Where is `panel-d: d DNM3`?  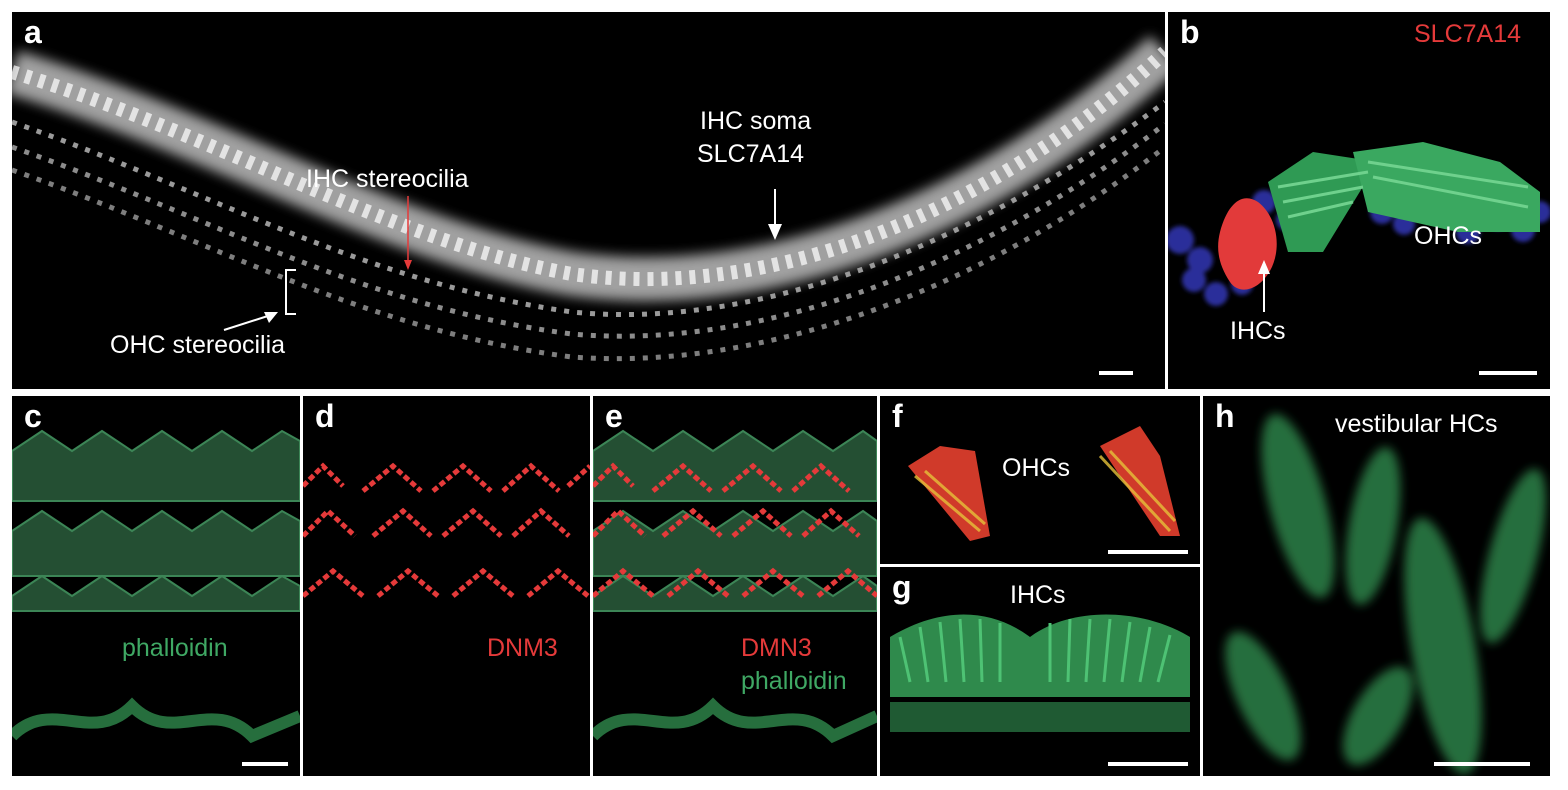 panel-d: d DNM3 is located at coordinates (446, 586).